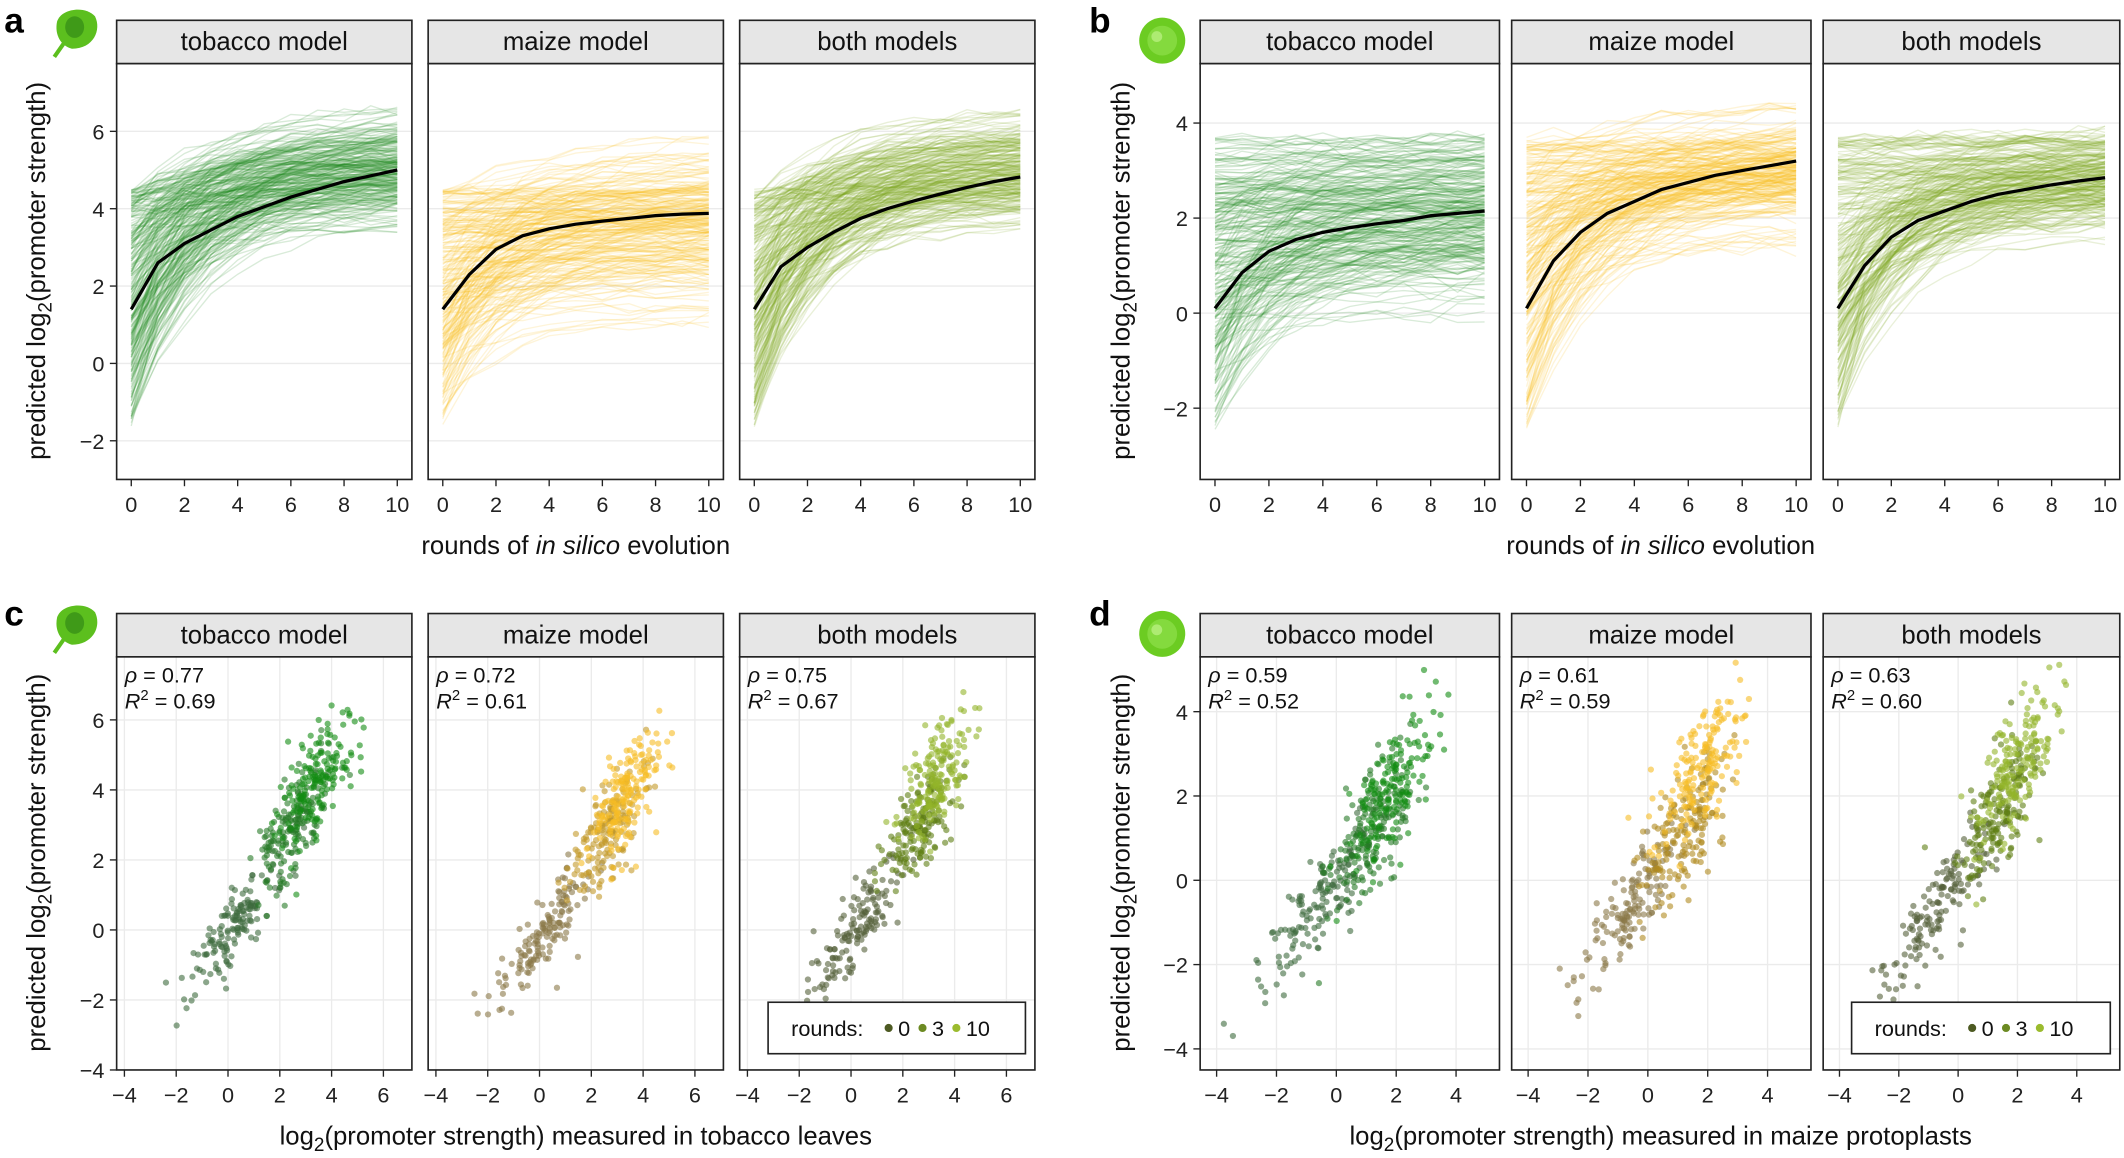 This screenshot has height=1158, width=2124. What do you see at coordinates (98, 364) in the screenshot?
I see `y-tick-label: 0` at bounding box center [98, 364].